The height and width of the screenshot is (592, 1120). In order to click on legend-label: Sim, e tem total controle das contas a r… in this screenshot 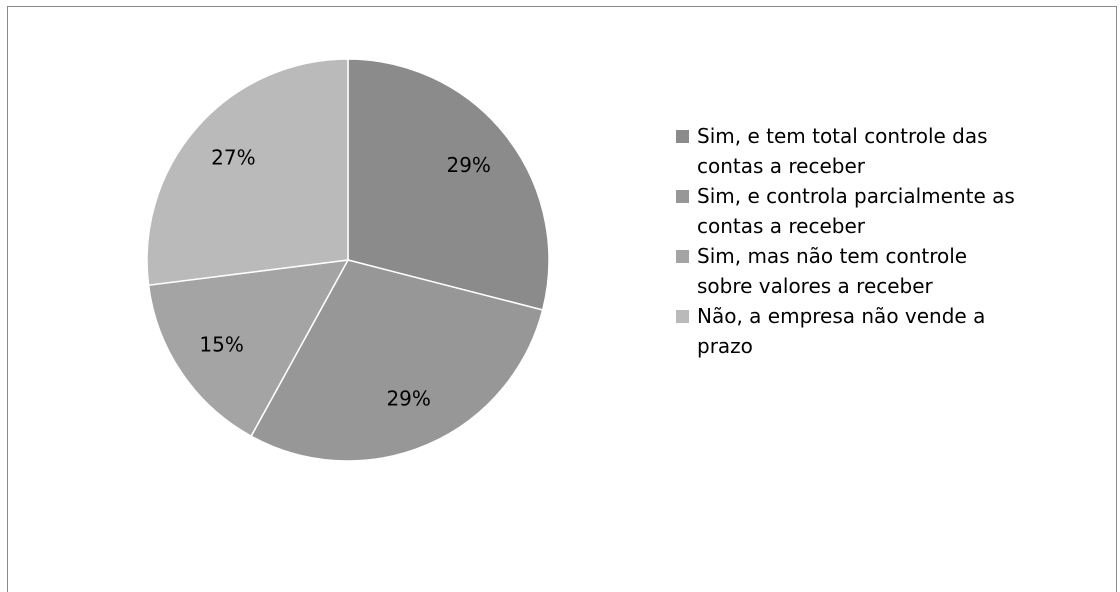, I will do `click(842, 151)`.